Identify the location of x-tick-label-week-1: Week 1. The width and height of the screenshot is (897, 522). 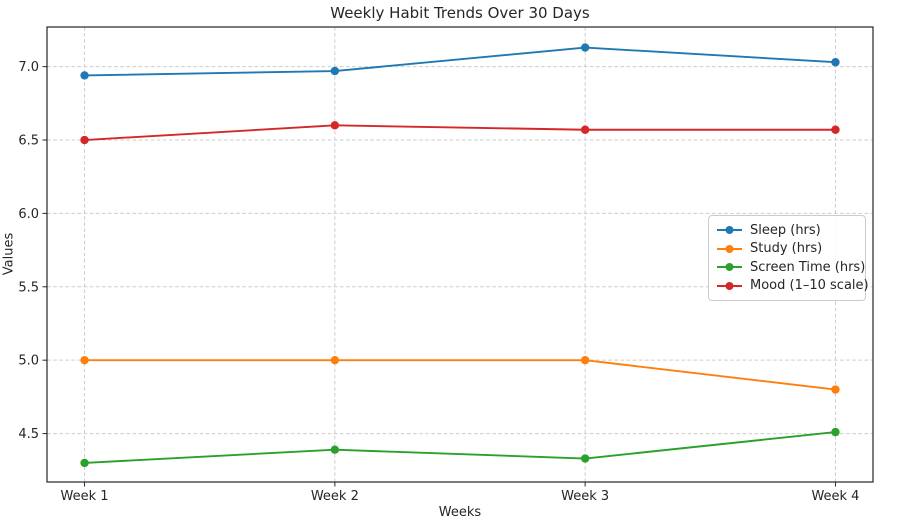
(85, 496).